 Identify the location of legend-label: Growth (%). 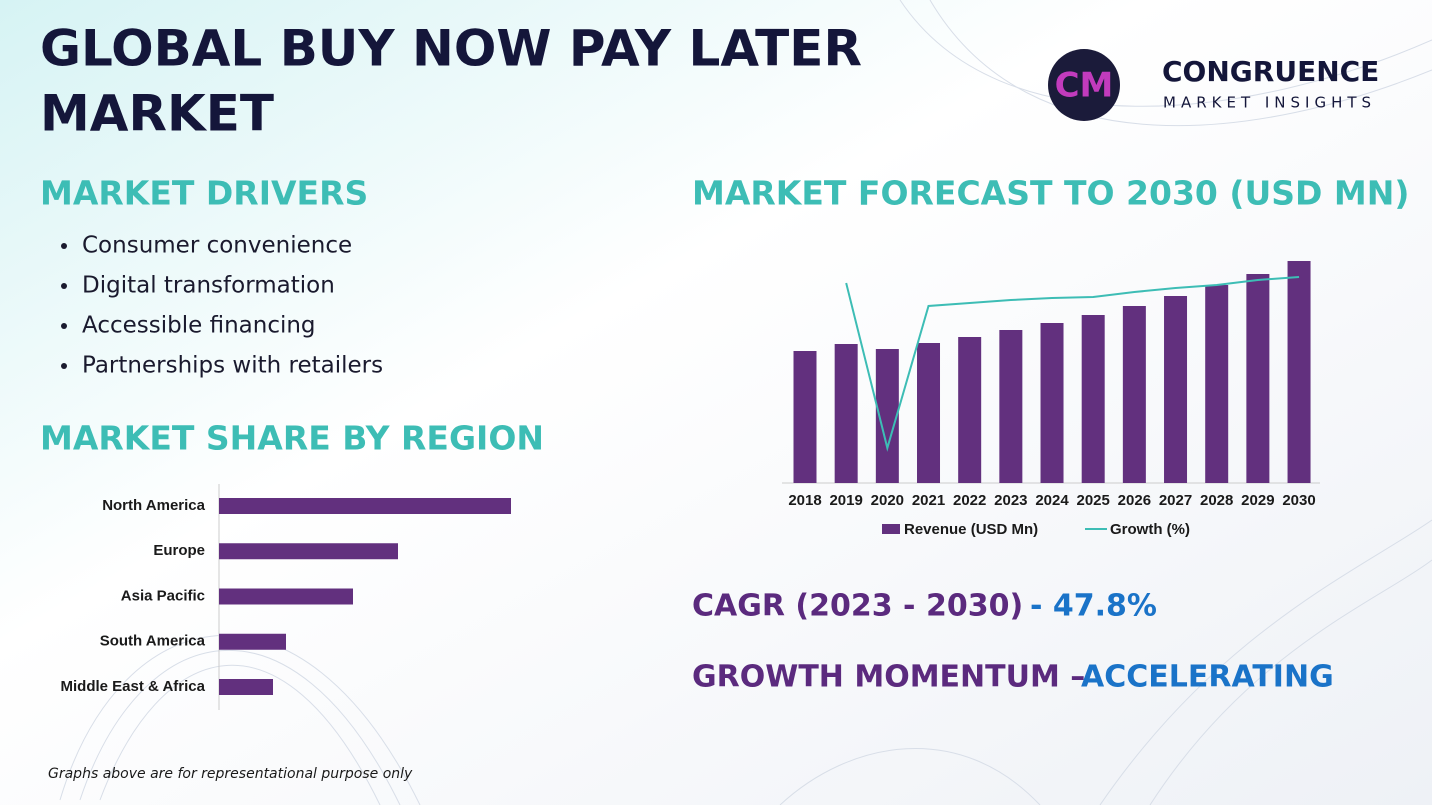
(1150, 529).